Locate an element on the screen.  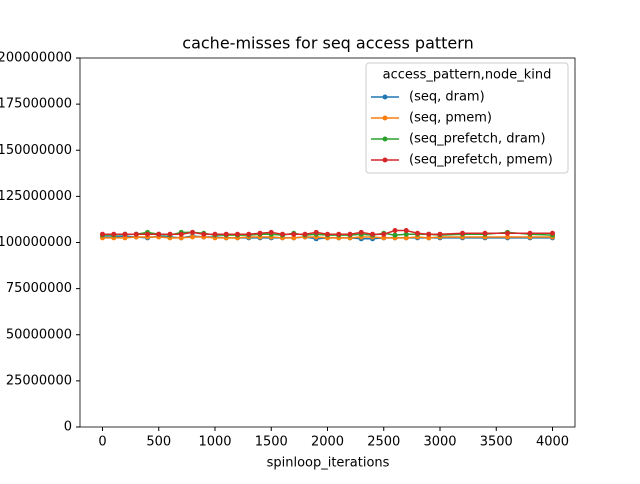
legend-box is located at coordinates (467, 118).